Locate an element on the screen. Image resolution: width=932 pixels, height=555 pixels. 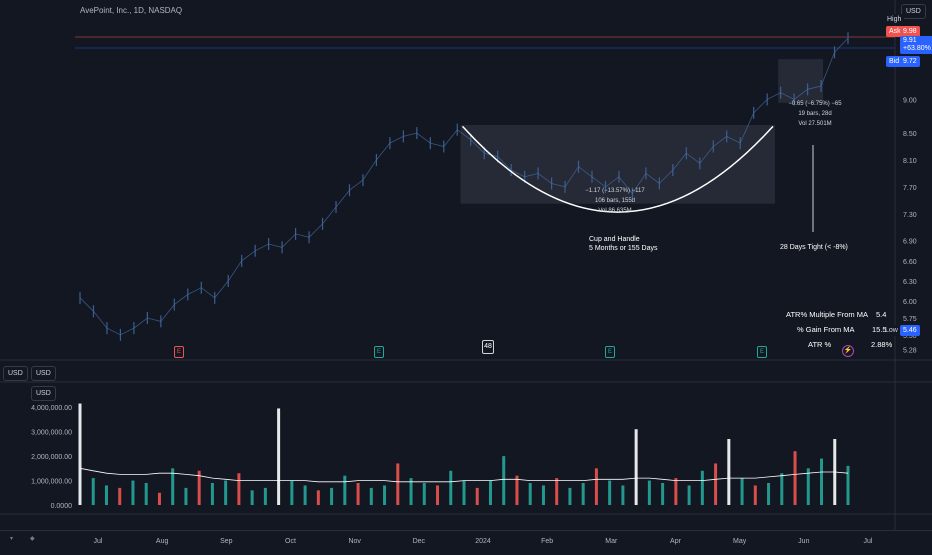
time-axis-label: Dec is located at coordinates (419, 541).